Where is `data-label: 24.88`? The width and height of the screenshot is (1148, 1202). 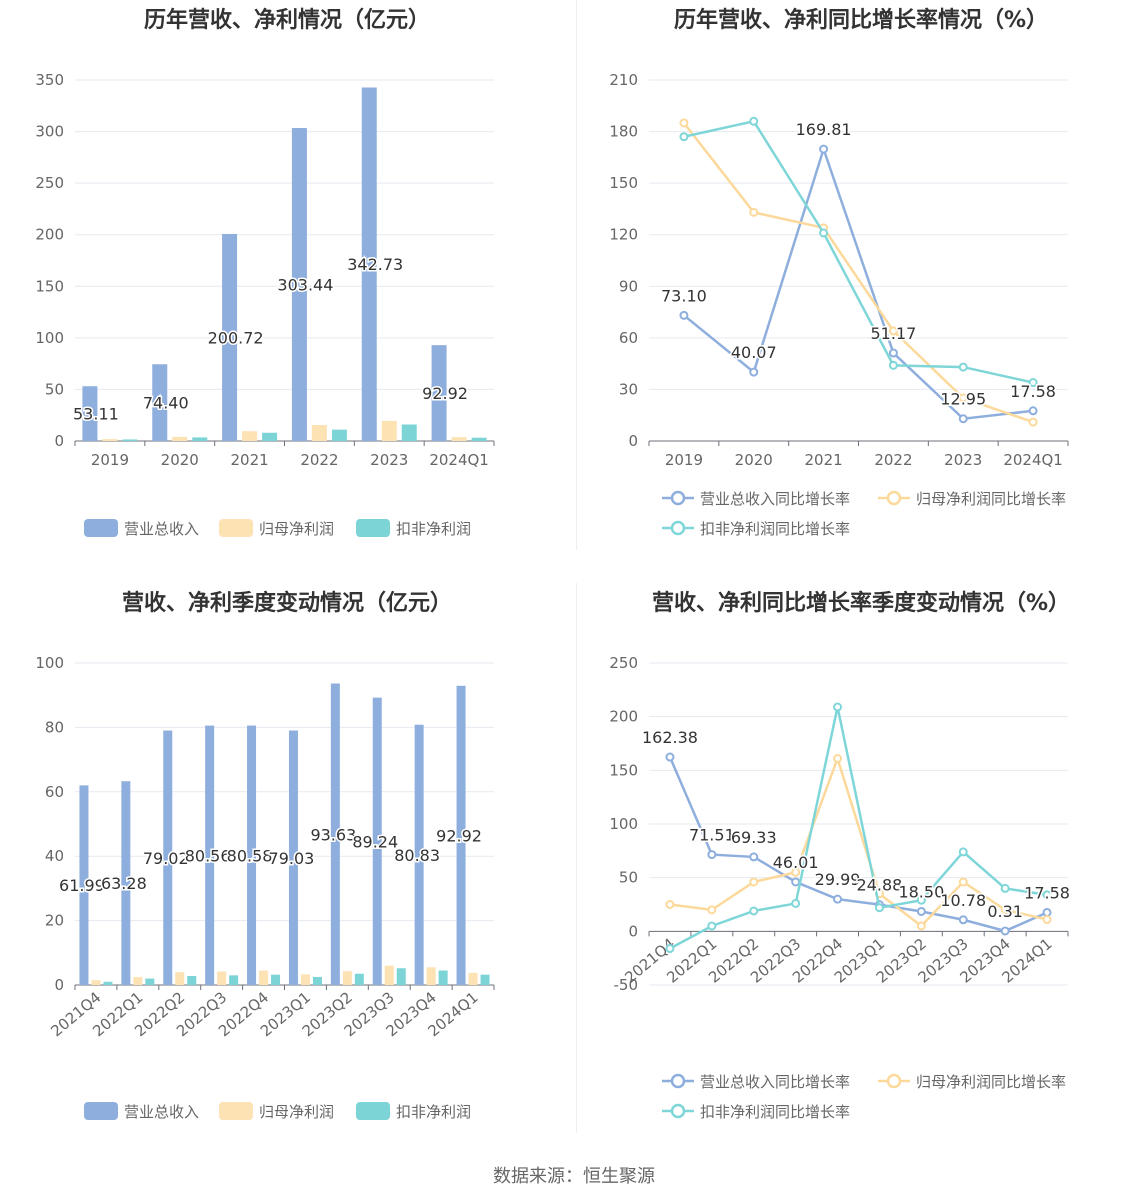 data-label: 24.88 is located at coordinates (880, 885).